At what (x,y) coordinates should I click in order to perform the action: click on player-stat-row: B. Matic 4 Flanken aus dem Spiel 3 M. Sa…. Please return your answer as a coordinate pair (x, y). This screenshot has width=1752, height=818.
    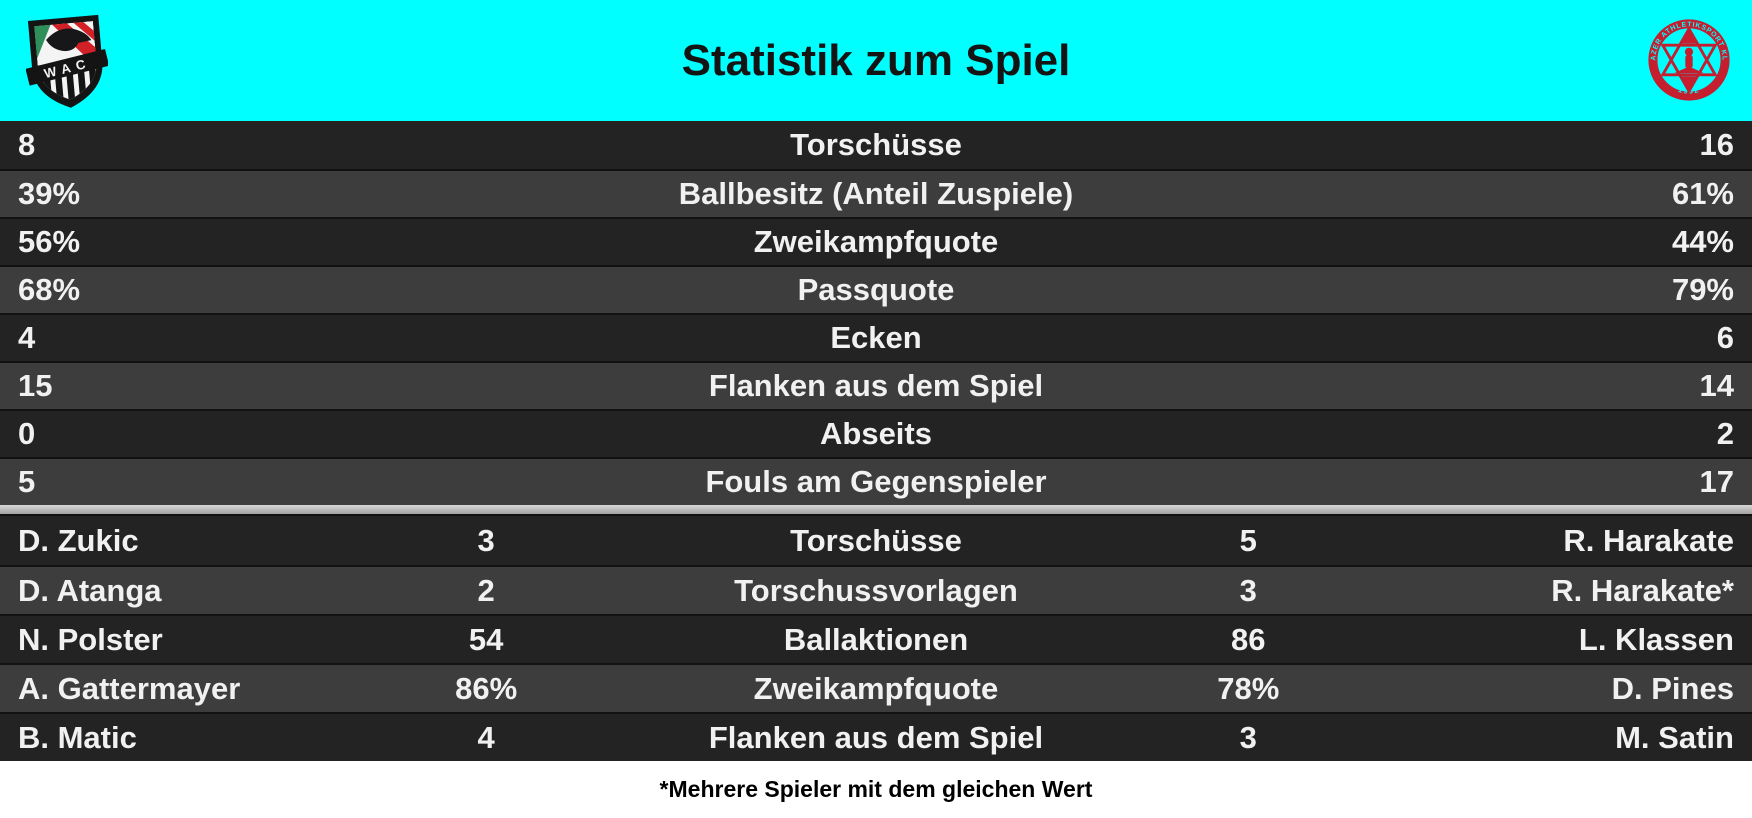
    Looking at the image, I should click on (876, 736).